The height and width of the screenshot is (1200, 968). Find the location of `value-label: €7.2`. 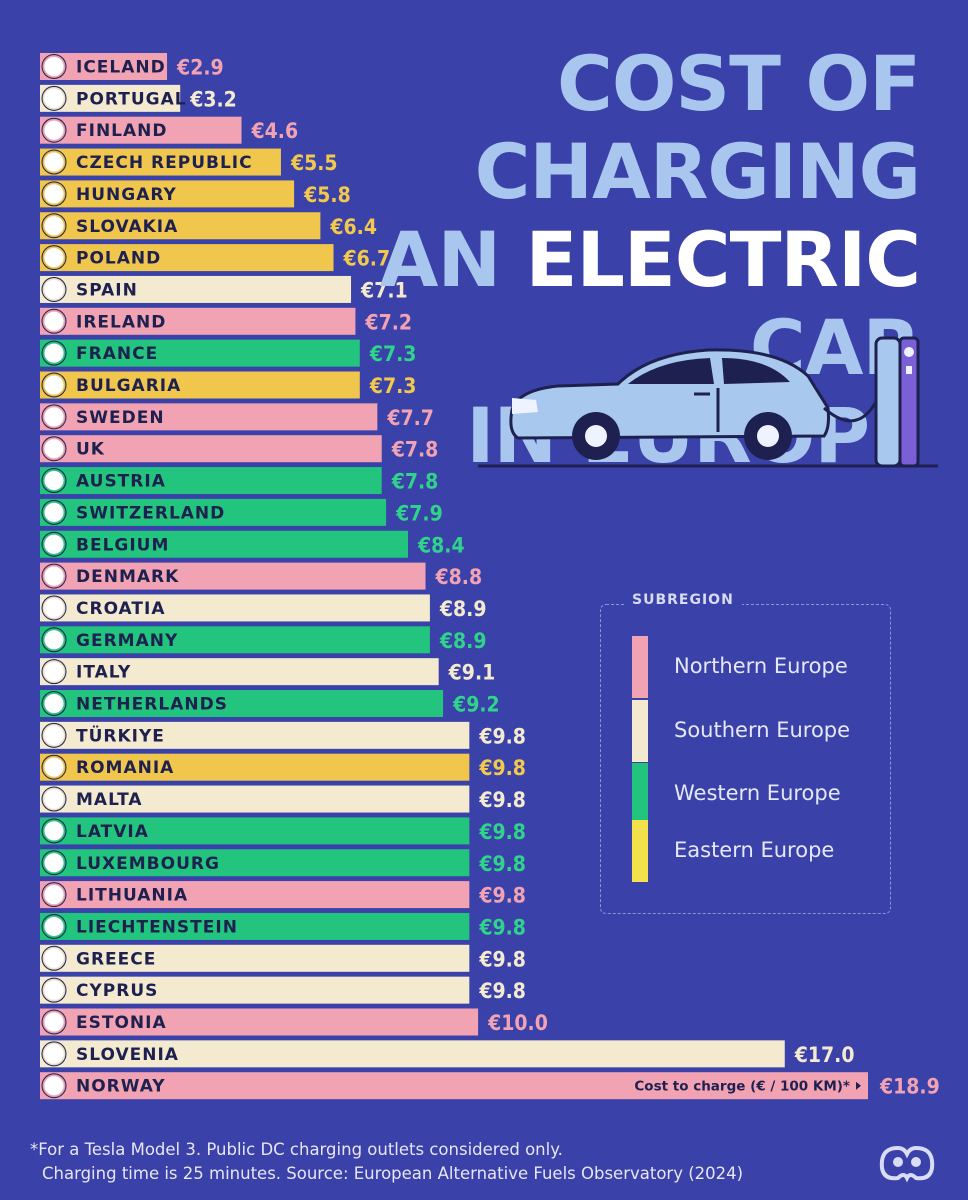

value-label: €7.2 is located at coordinates (388, 322).